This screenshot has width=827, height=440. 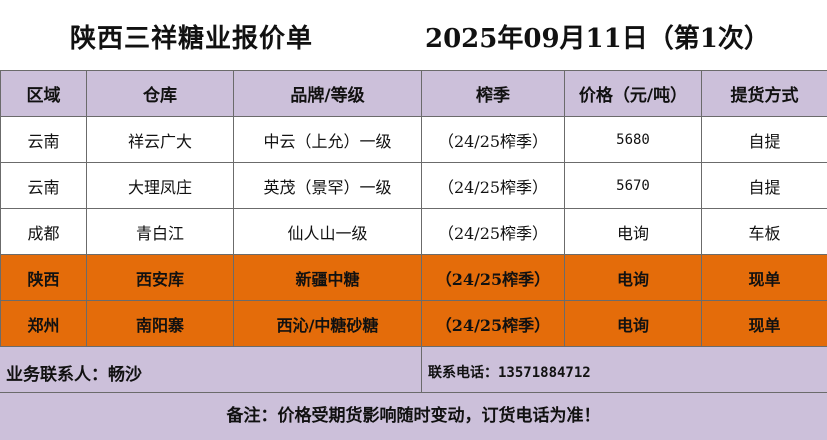 What do you see at coordinates (74, 375) in the screenshot?
I see `contact-person: 业务联系人：畅沙` at bounding box center [74, 375].